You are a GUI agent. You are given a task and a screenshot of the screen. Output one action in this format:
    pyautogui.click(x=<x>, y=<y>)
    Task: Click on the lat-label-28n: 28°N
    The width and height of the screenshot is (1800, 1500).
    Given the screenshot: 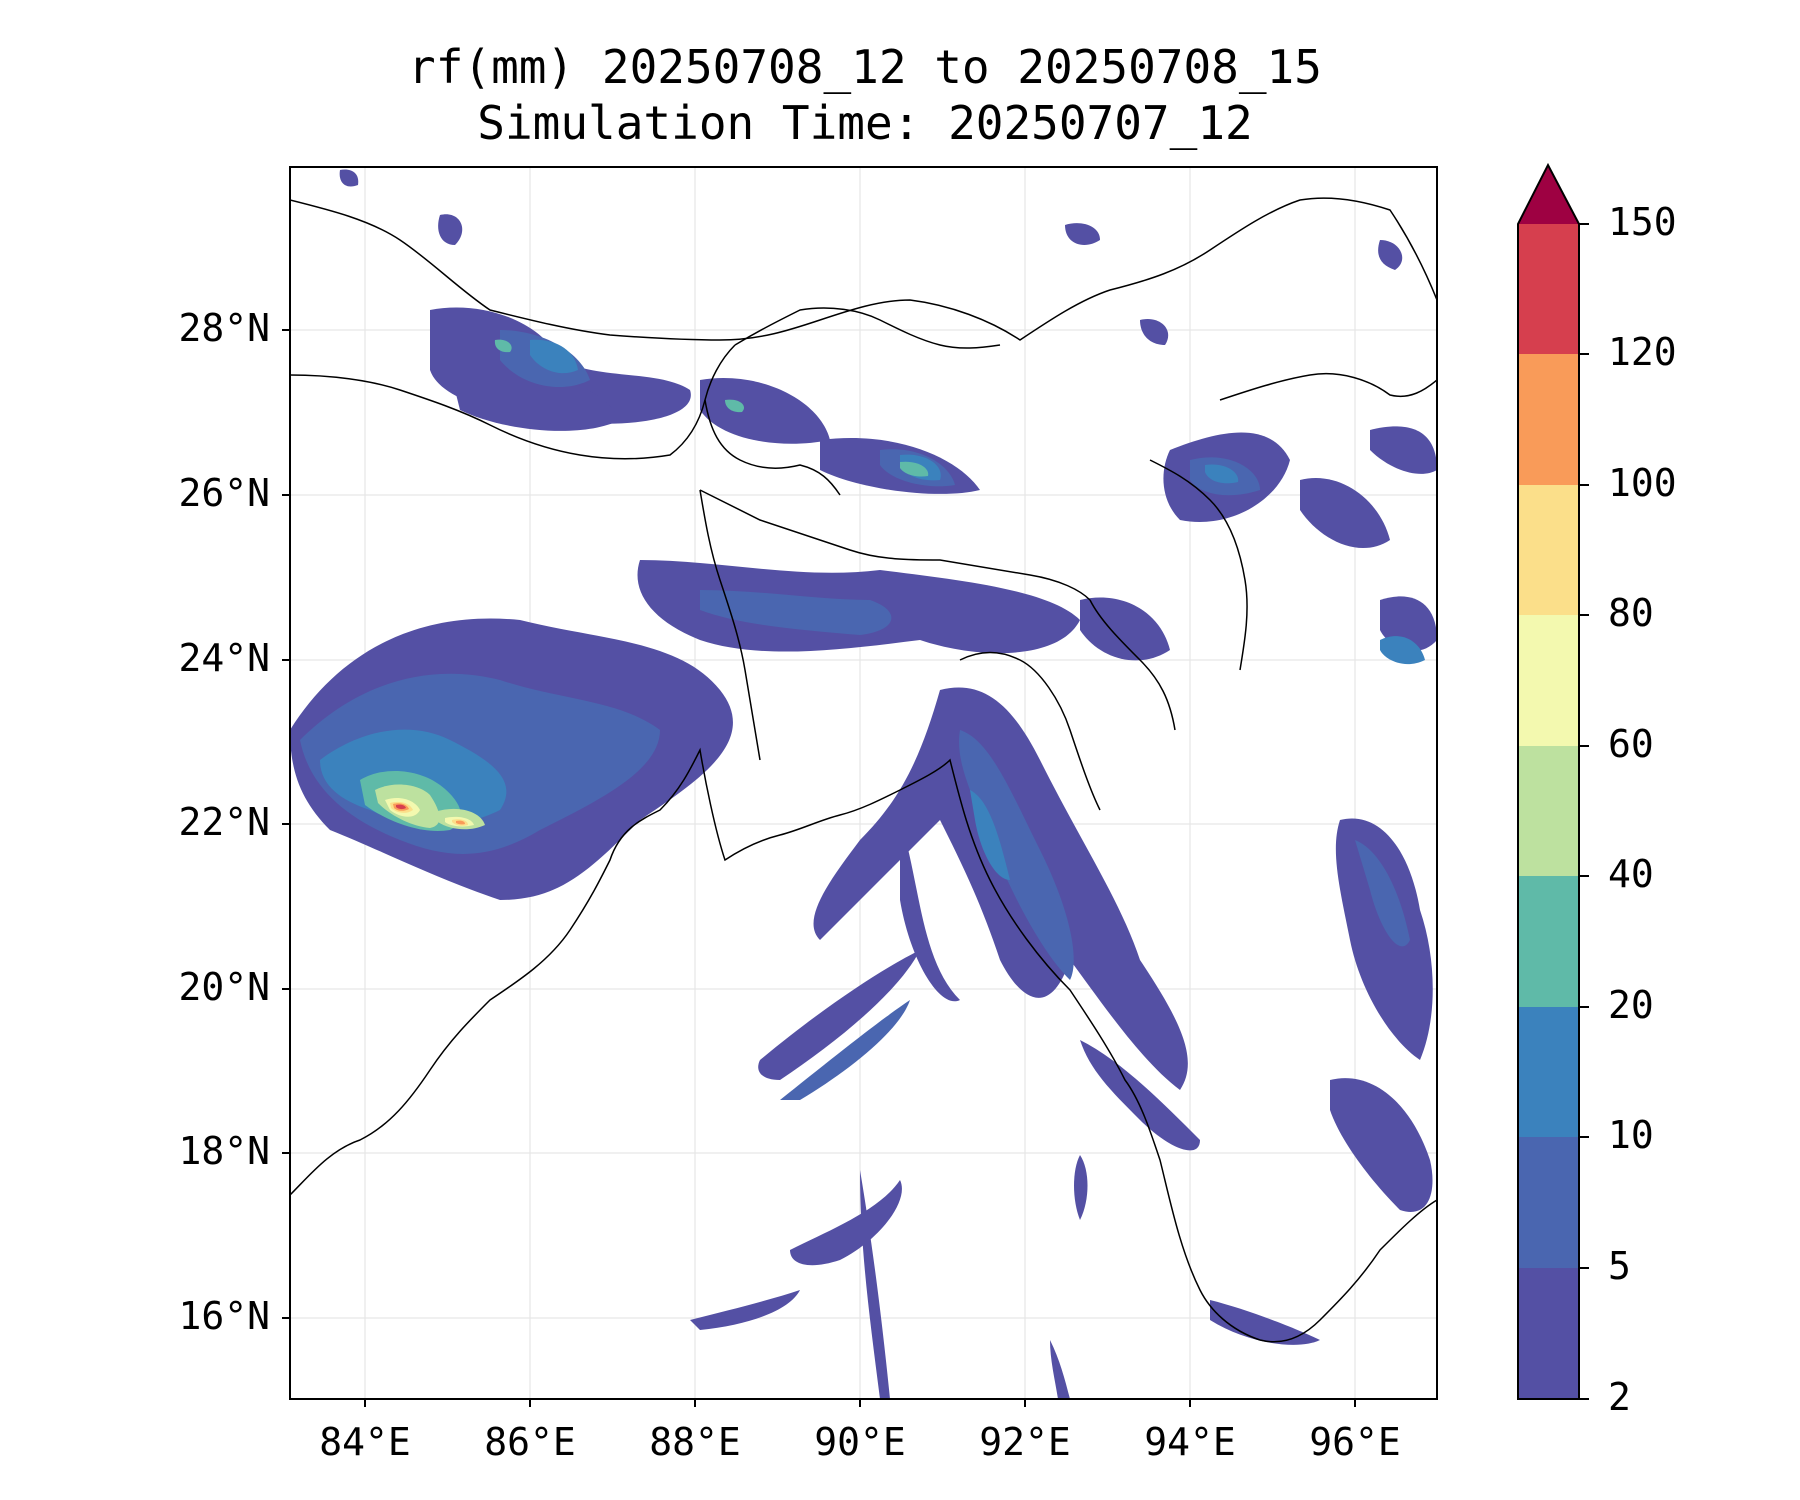 What is the action you would take?
    pyautogui.click(x=224, y=328)
    